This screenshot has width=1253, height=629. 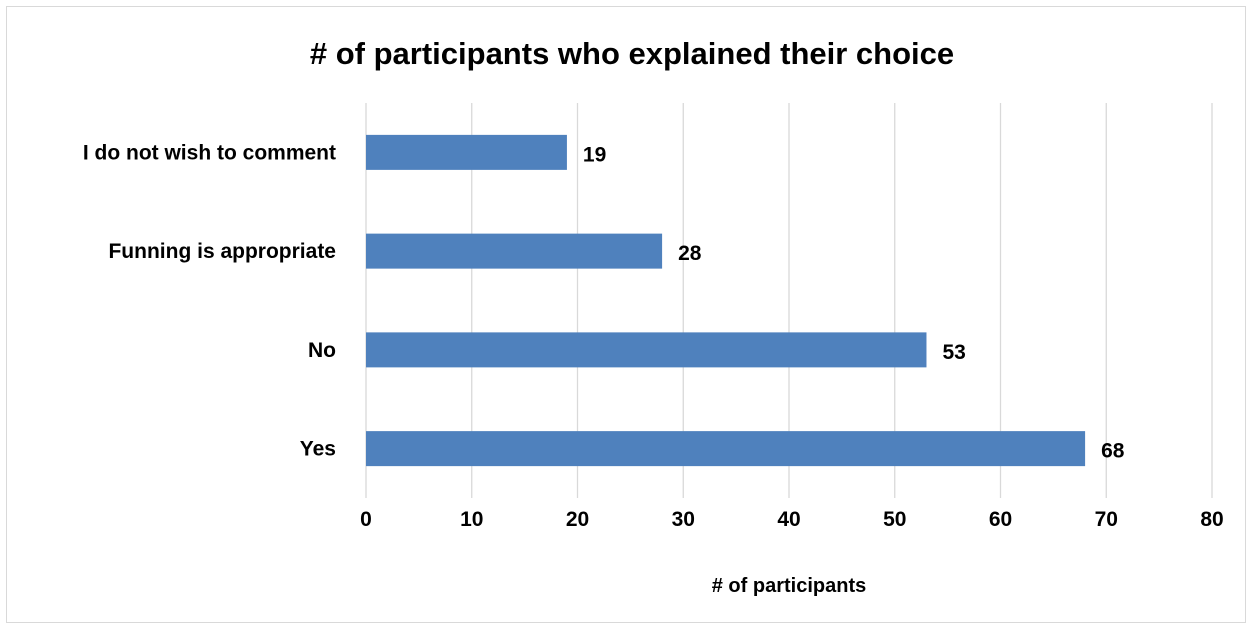 What do you see at coordinates (577, 519) in the screenshot?
I see `x-tick-label: 20` at bounding box center [577, 519].